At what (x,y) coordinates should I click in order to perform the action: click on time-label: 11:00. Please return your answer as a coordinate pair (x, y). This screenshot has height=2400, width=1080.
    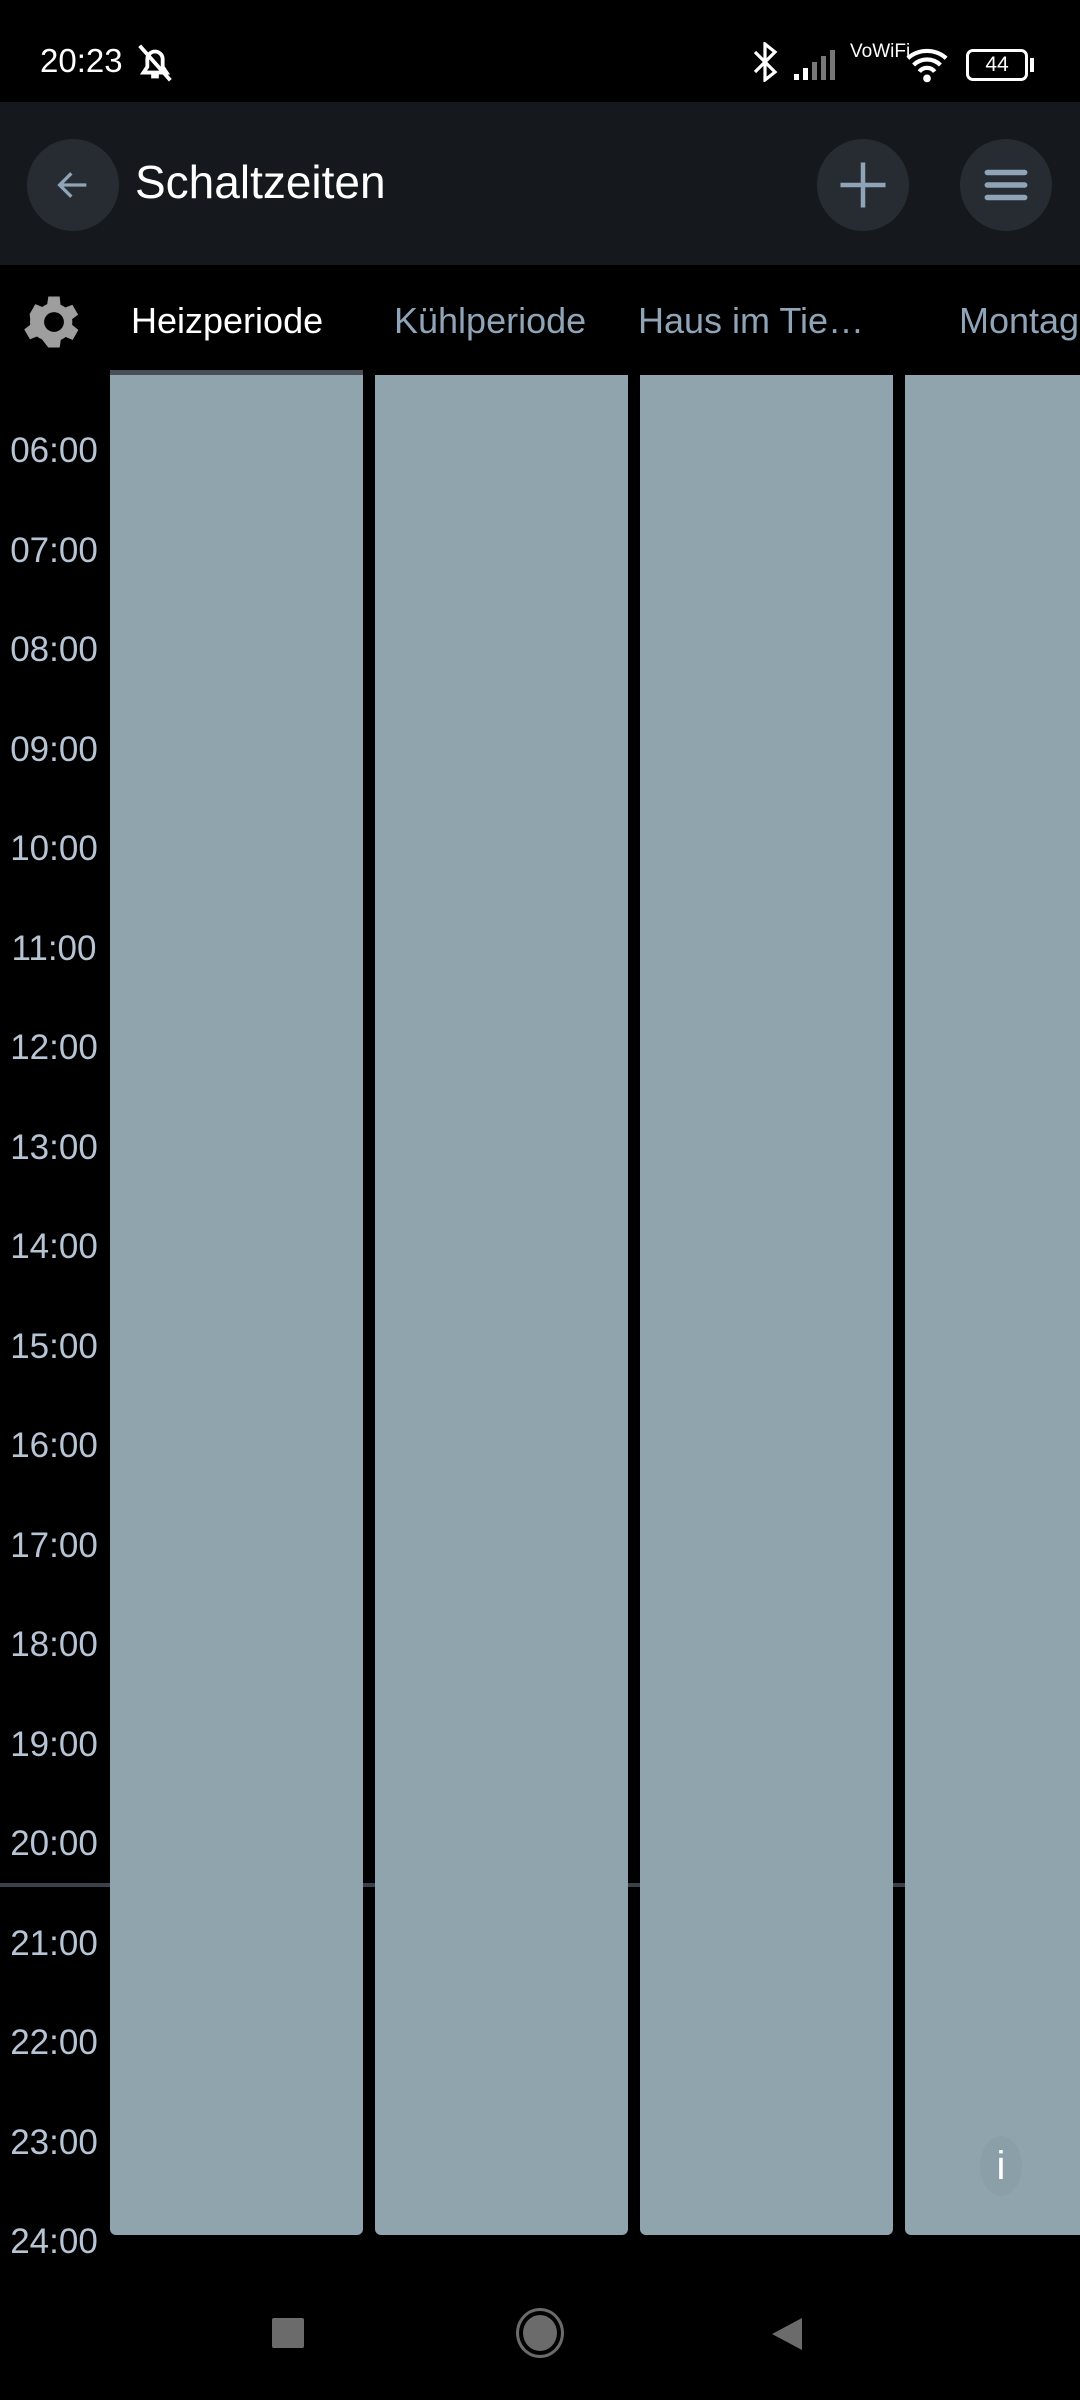
    Looking at the image, I should click on (54, 948).